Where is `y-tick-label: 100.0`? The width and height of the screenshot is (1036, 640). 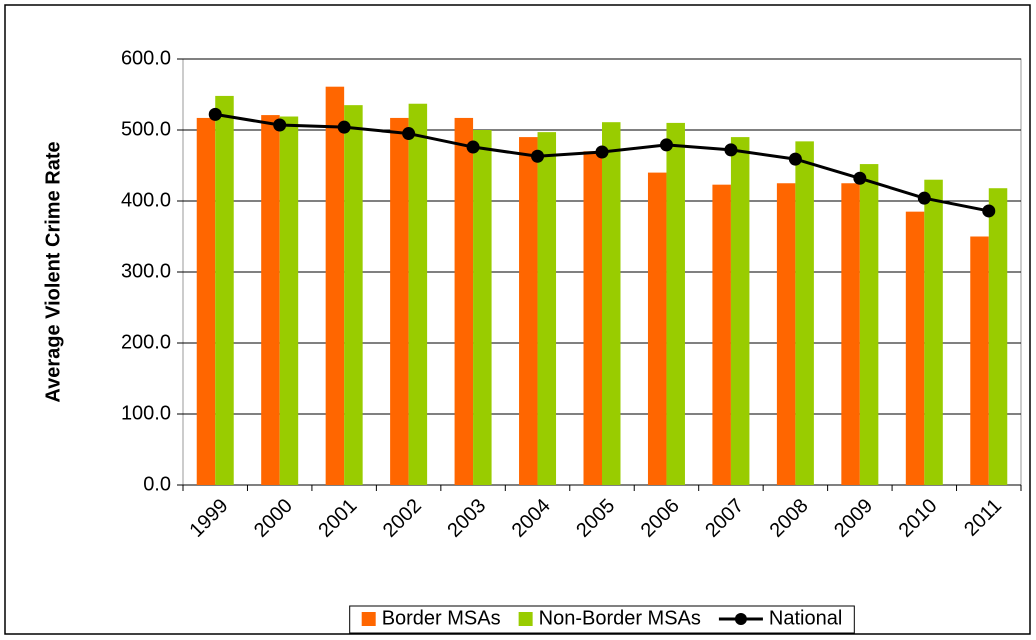 y-tick-label: 100.0 is located at coordinates (146, 413).